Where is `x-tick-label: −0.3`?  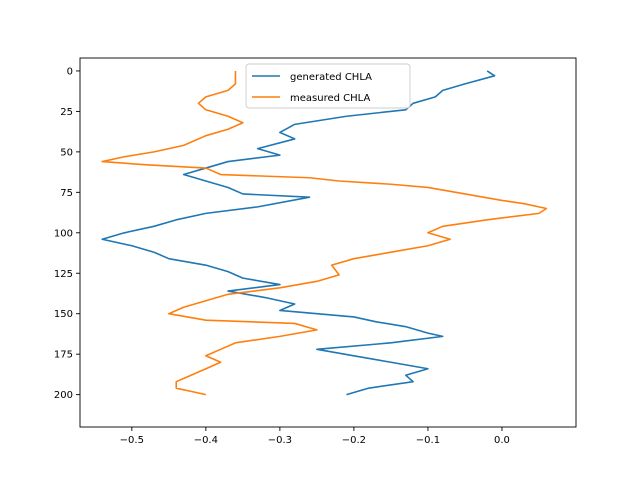 x-tick-label: −0.3 is located at coordinates (280, 440).